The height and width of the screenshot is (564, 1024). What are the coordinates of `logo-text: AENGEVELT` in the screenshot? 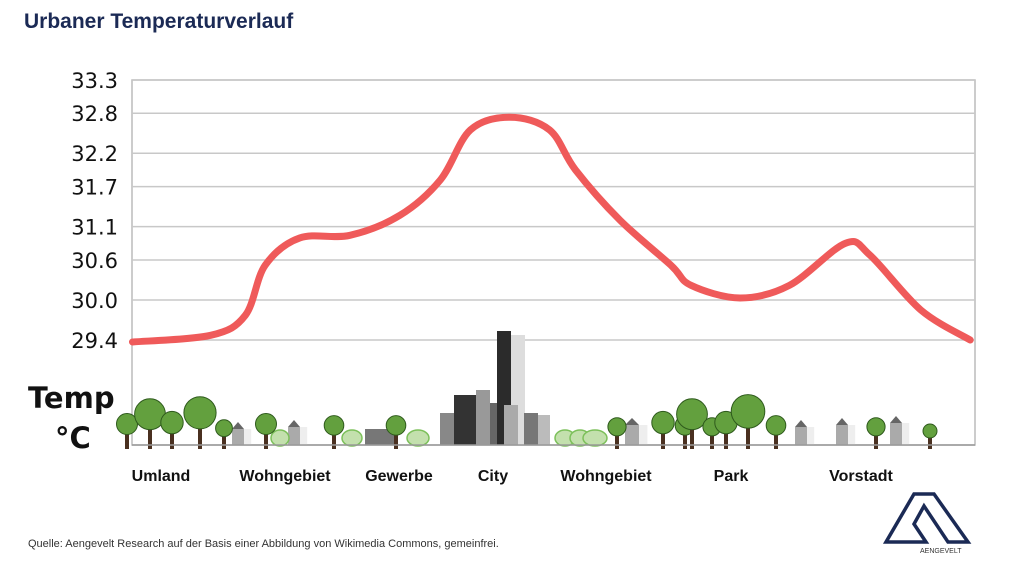 It's located at (941, 551).